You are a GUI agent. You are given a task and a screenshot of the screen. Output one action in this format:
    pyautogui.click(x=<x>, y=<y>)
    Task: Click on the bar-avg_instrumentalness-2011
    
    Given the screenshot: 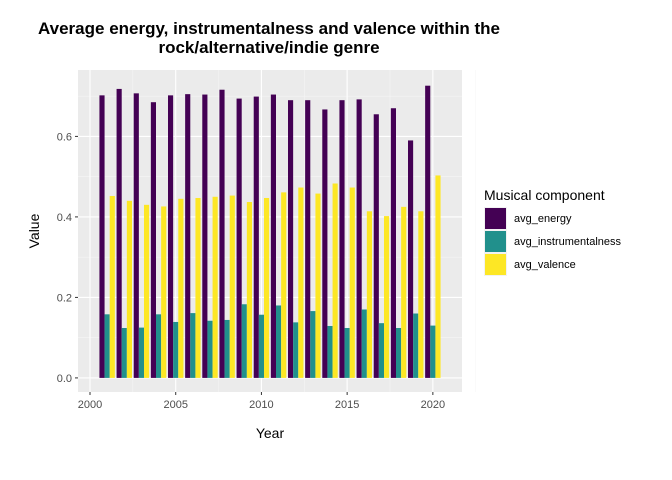 What is the action you would take?
    pyautogui.click(x=279, y=341)
    